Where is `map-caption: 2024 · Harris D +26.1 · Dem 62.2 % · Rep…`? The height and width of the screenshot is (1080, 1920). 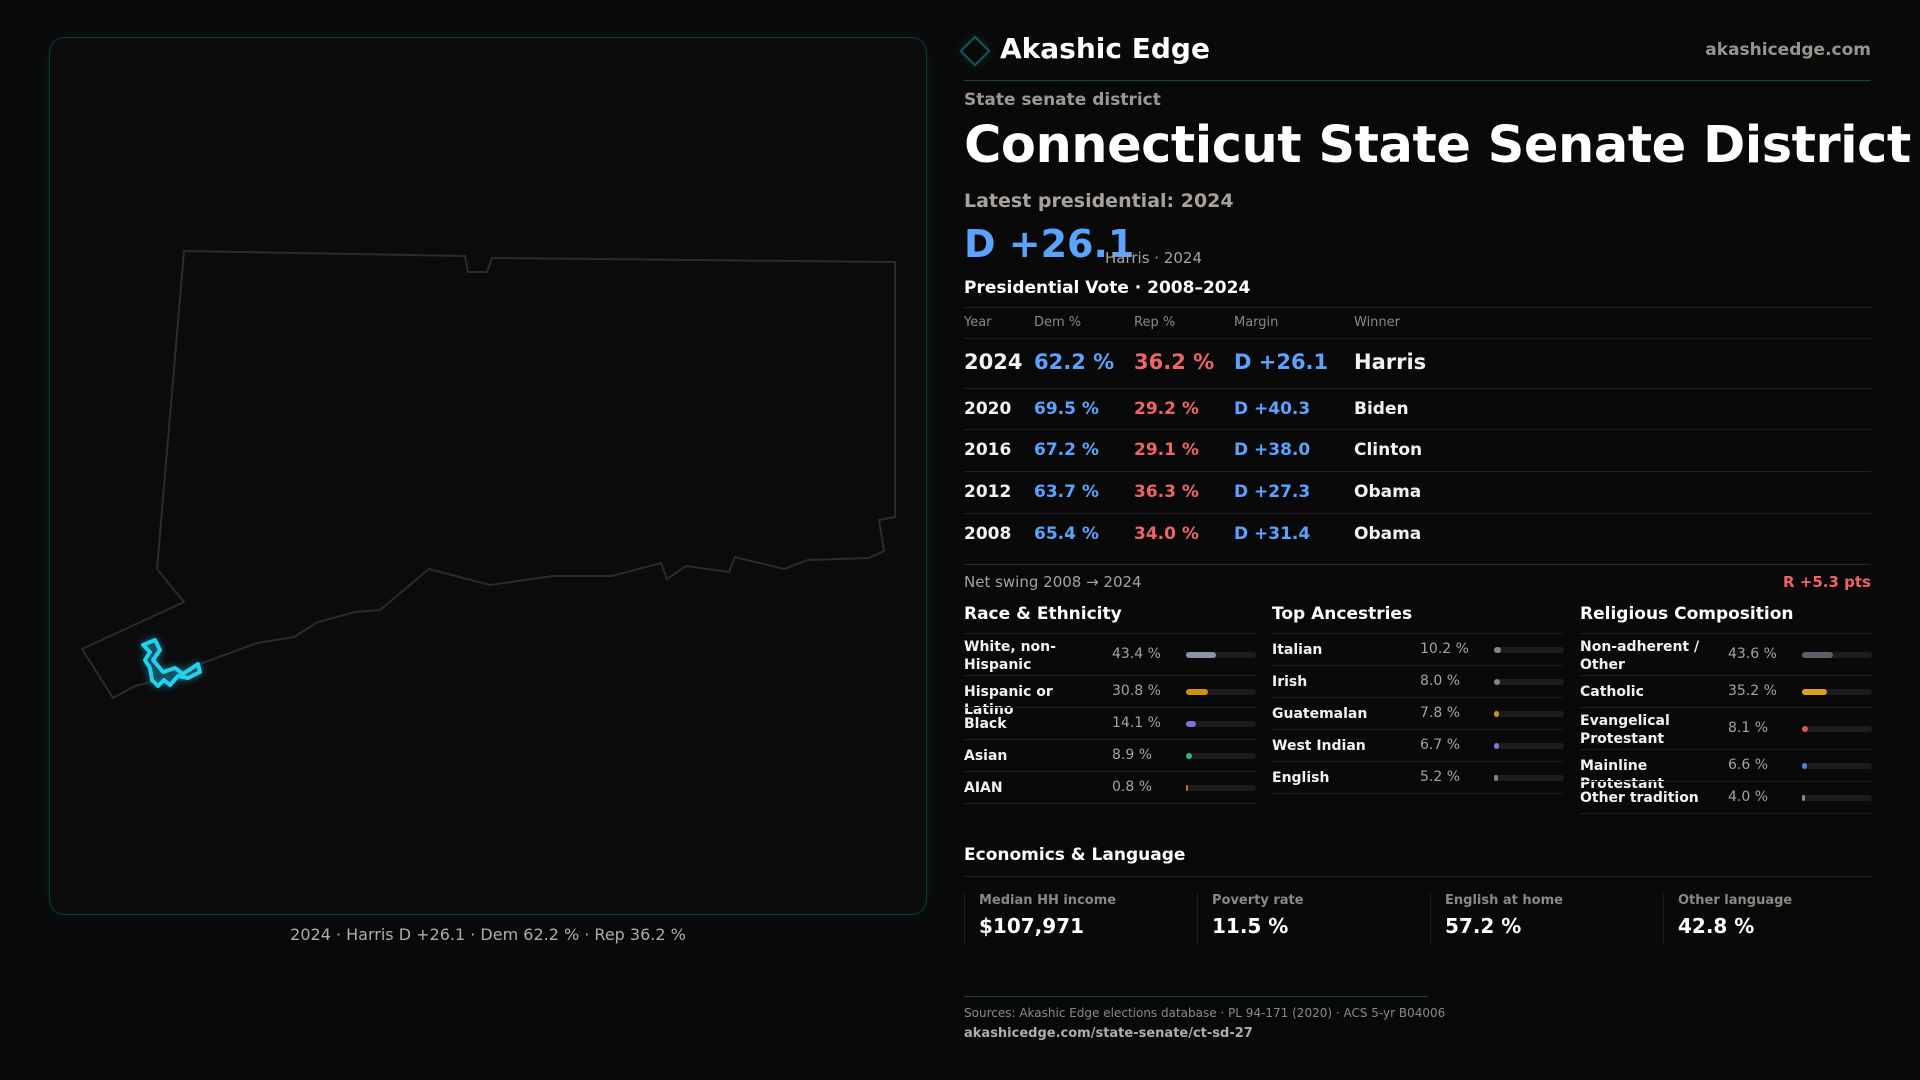 map-caption: 2024 · Harris D +26.1 · Dem 62.2 % · Rep… is located at coordinates (488, 934).